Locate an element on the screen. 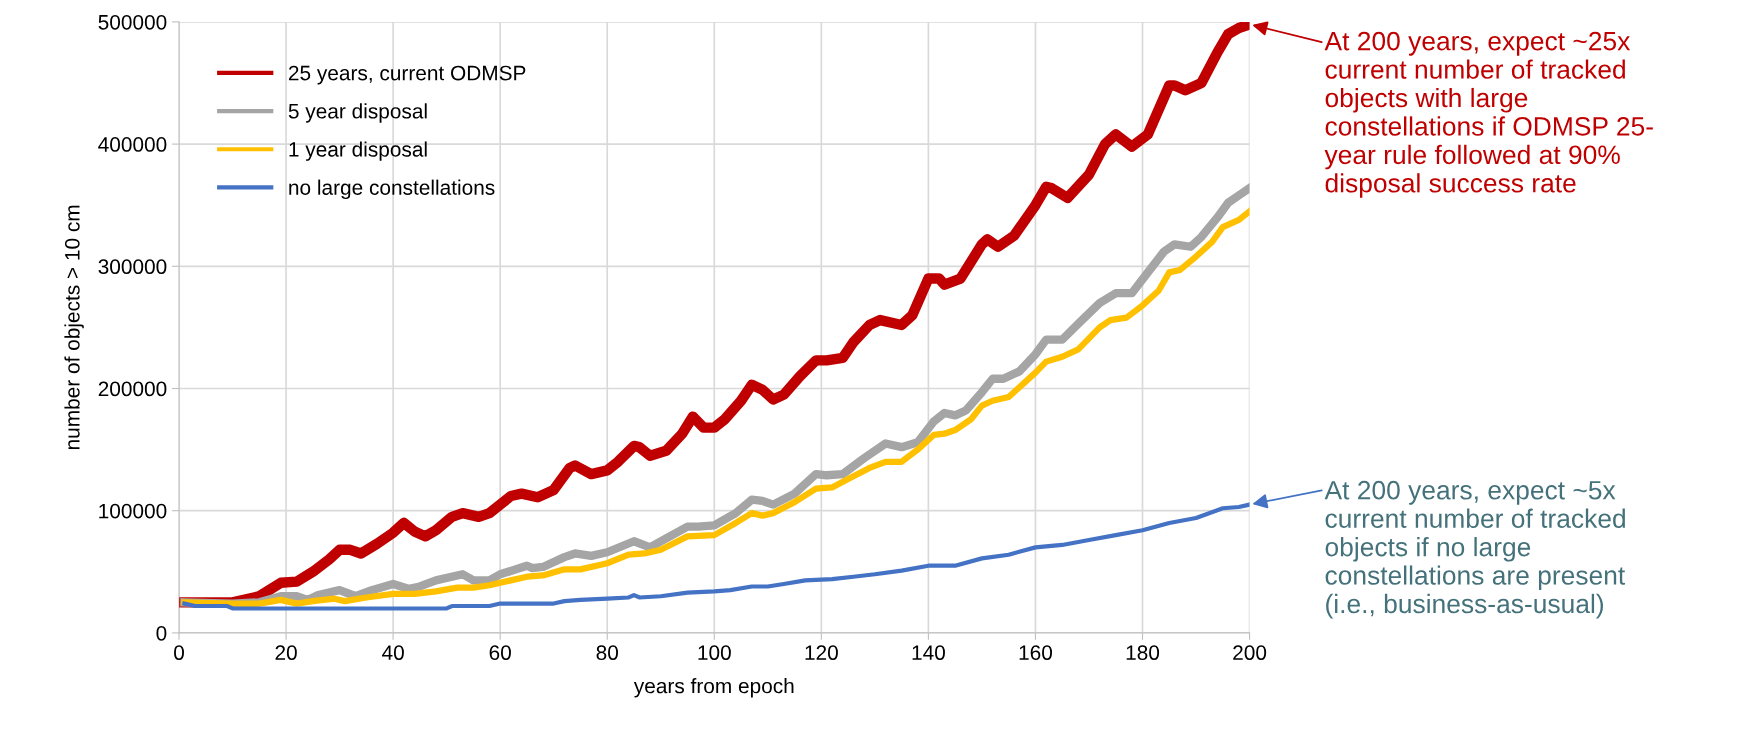 This screenshot has height=730, width=1755. y-tick-label: 100000 is located at coordinates (133, 511).